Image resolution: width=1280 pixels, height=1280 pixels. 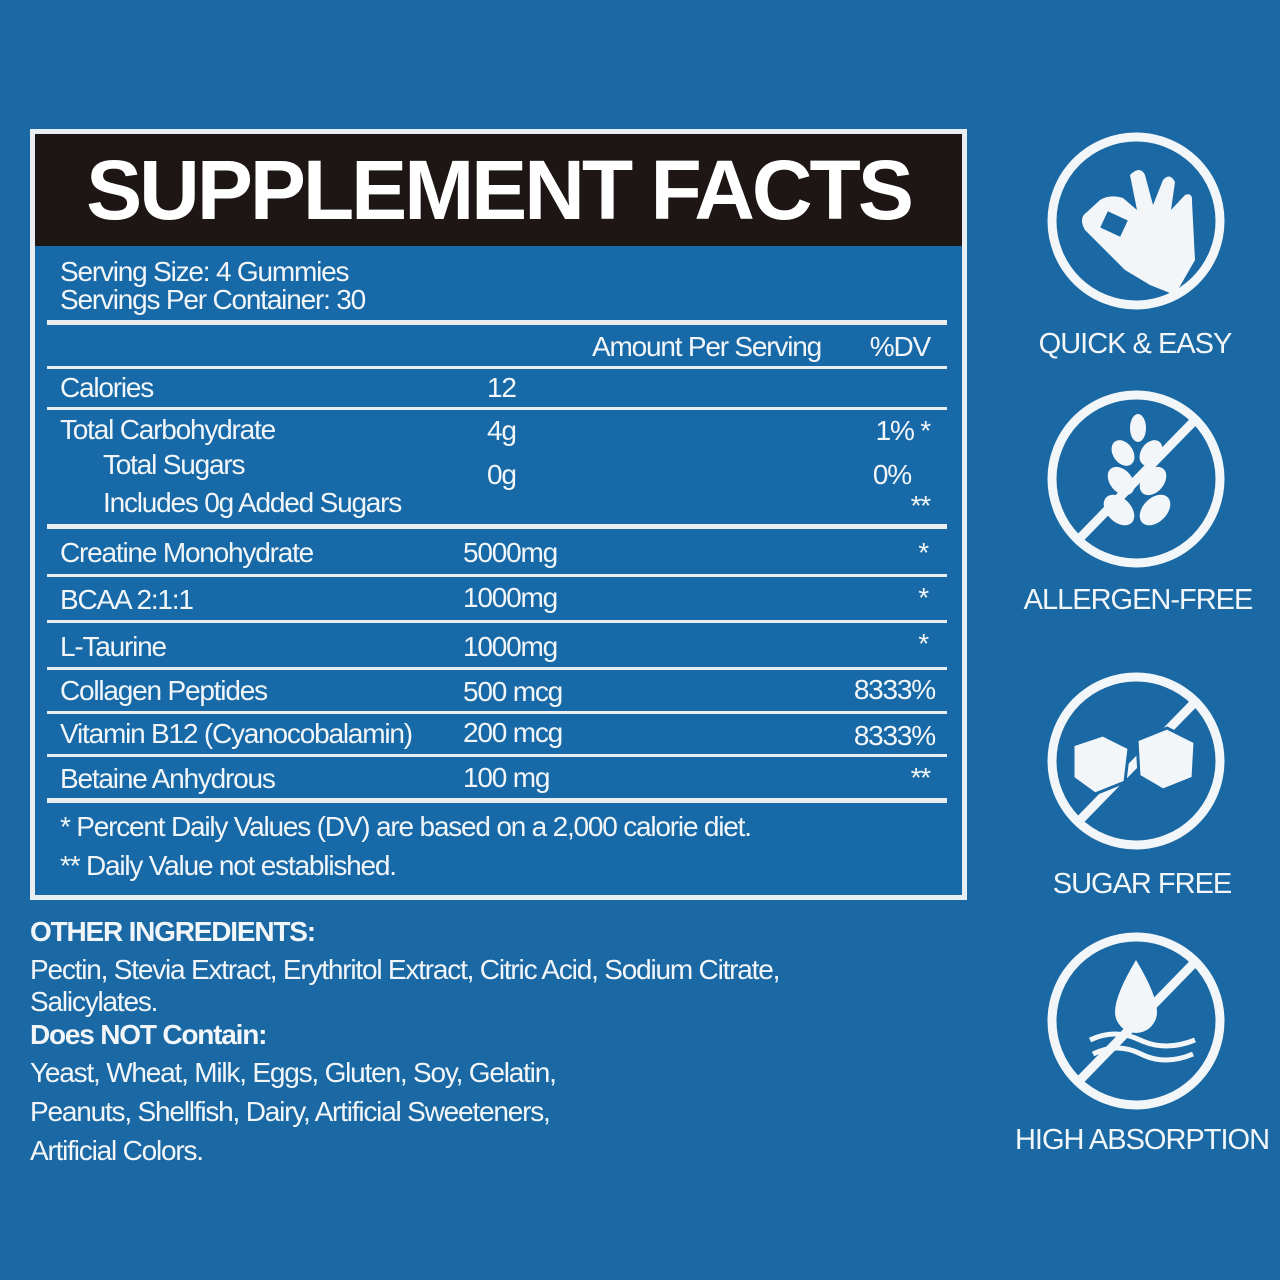 What do you see at coordinates (164, 690) in the screenshot?
I see `row-name: Collagen Peptides` at bounding box center [164, 690].